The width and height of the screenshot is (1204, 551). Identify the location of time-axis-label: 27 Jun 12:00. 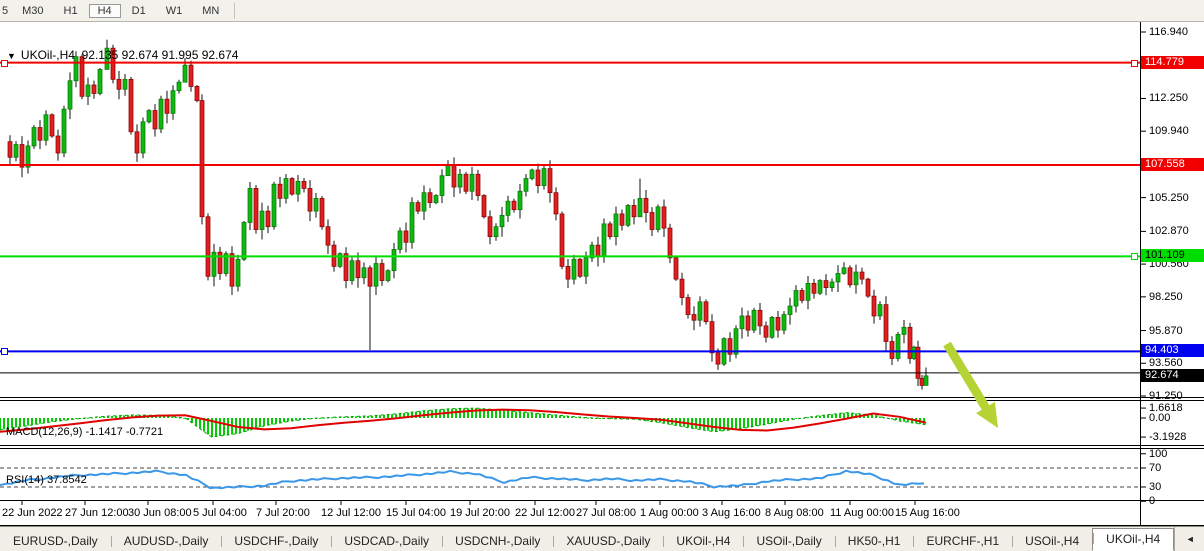
(97, 513).